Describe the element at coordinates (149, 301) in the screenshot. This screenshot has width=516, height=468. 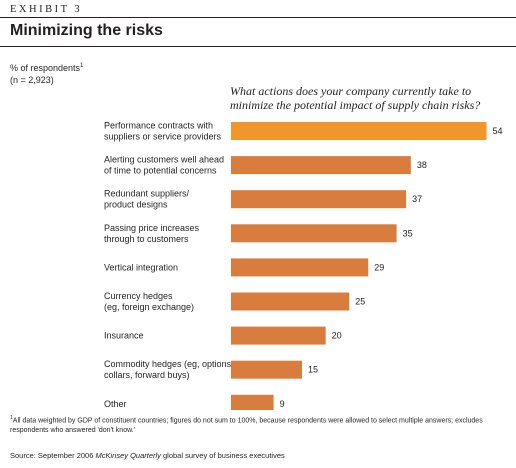
I see `category-label: Currency hedges (eg, foreign exchange)` at that location.